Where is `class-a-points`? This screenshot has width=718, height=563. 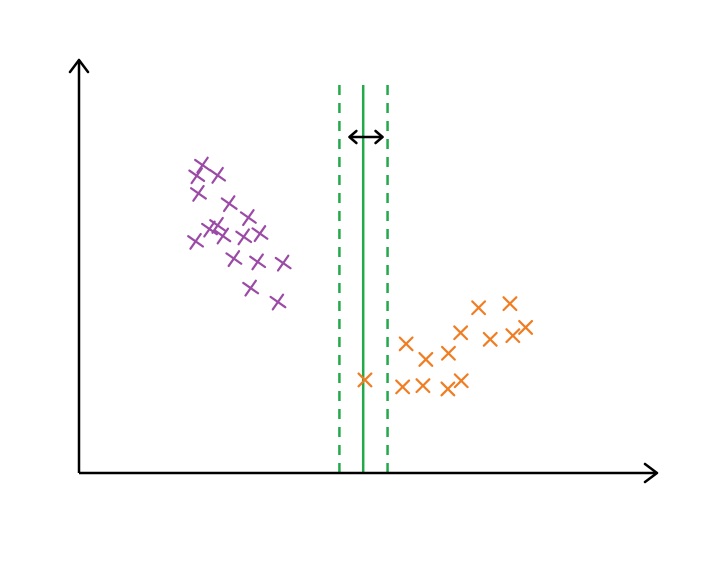
class-a-points is located at coordinates (239, 233).